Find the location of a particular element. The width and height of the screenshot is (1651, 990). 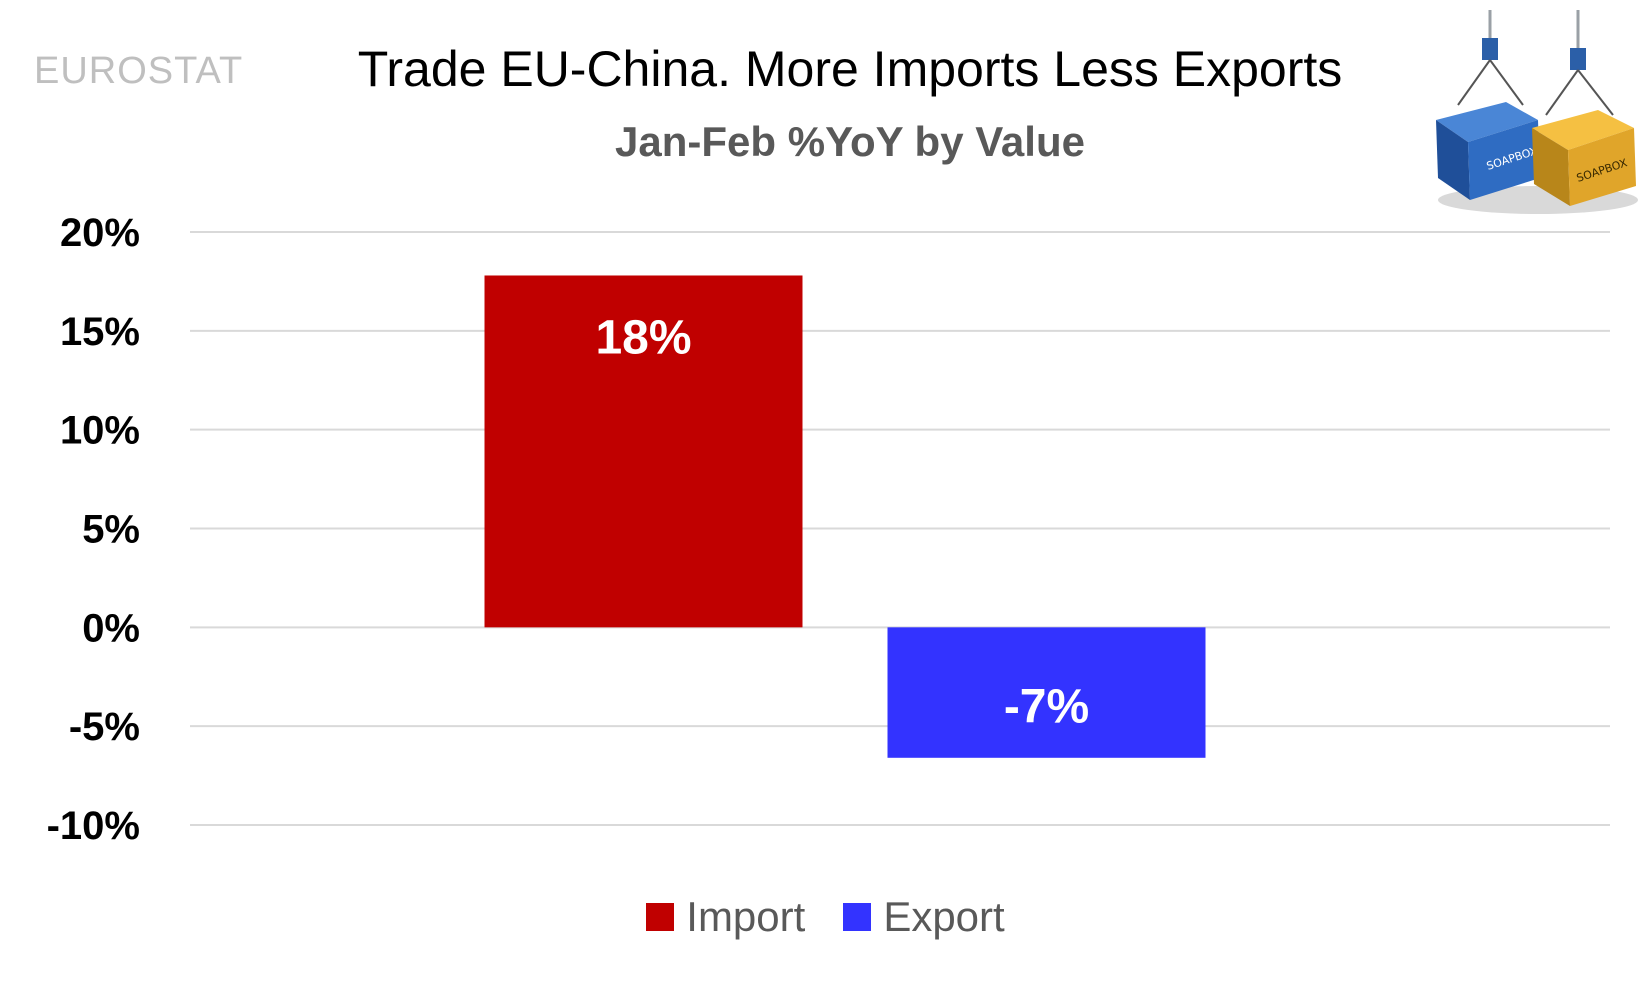

data-label-export: -7% is located at coordinates (1046, 706).